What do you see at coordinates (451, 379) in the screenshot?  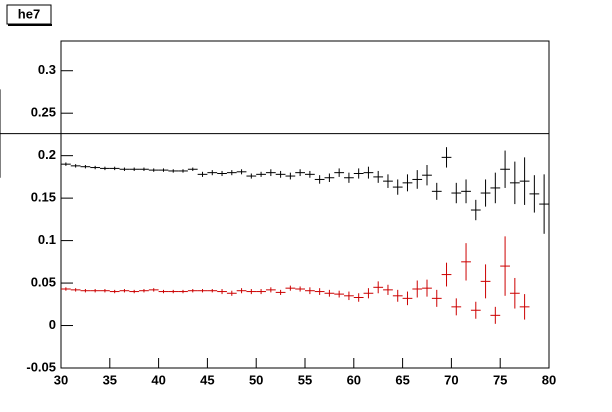 I see `x-tick-label: 70` at bounding box center [451, 379].